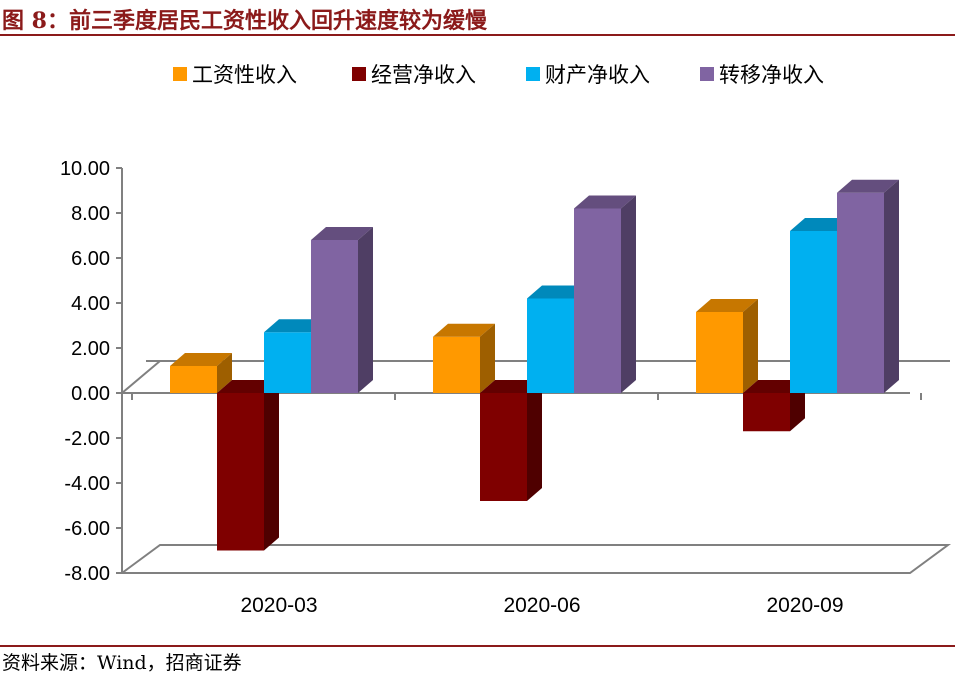 Image resolution: width=955 pixels, height=675 pixels. Describe the element at coordinates (278, 605) in the screenshot. I see `x-tick-label: 2020-03` at that location.